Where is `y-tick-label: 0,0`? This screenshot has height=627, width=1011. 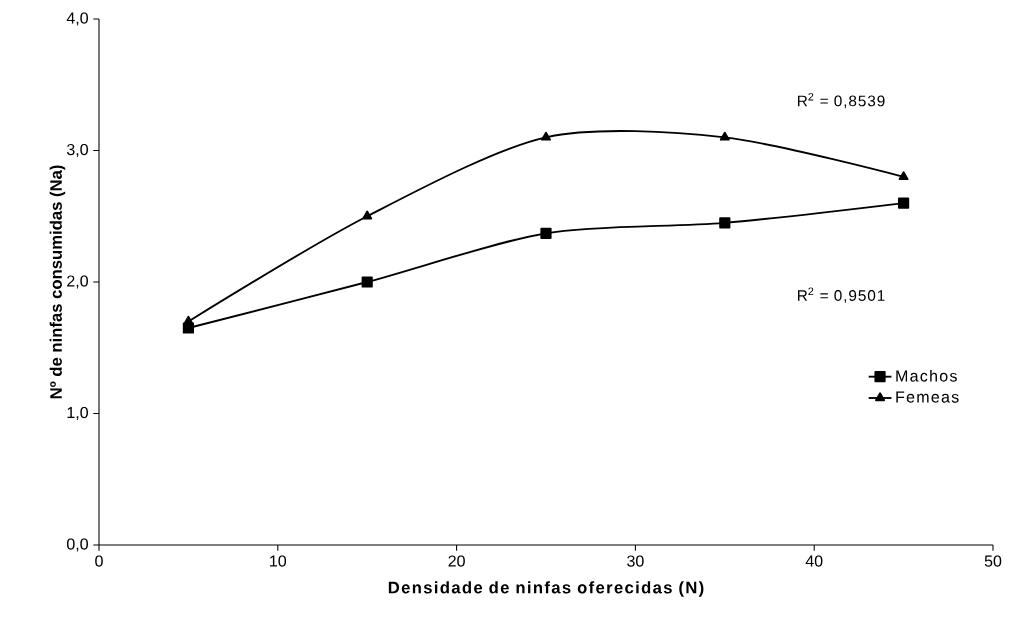 y-tick-label: 0,0 is located at coordinates (77, 545).